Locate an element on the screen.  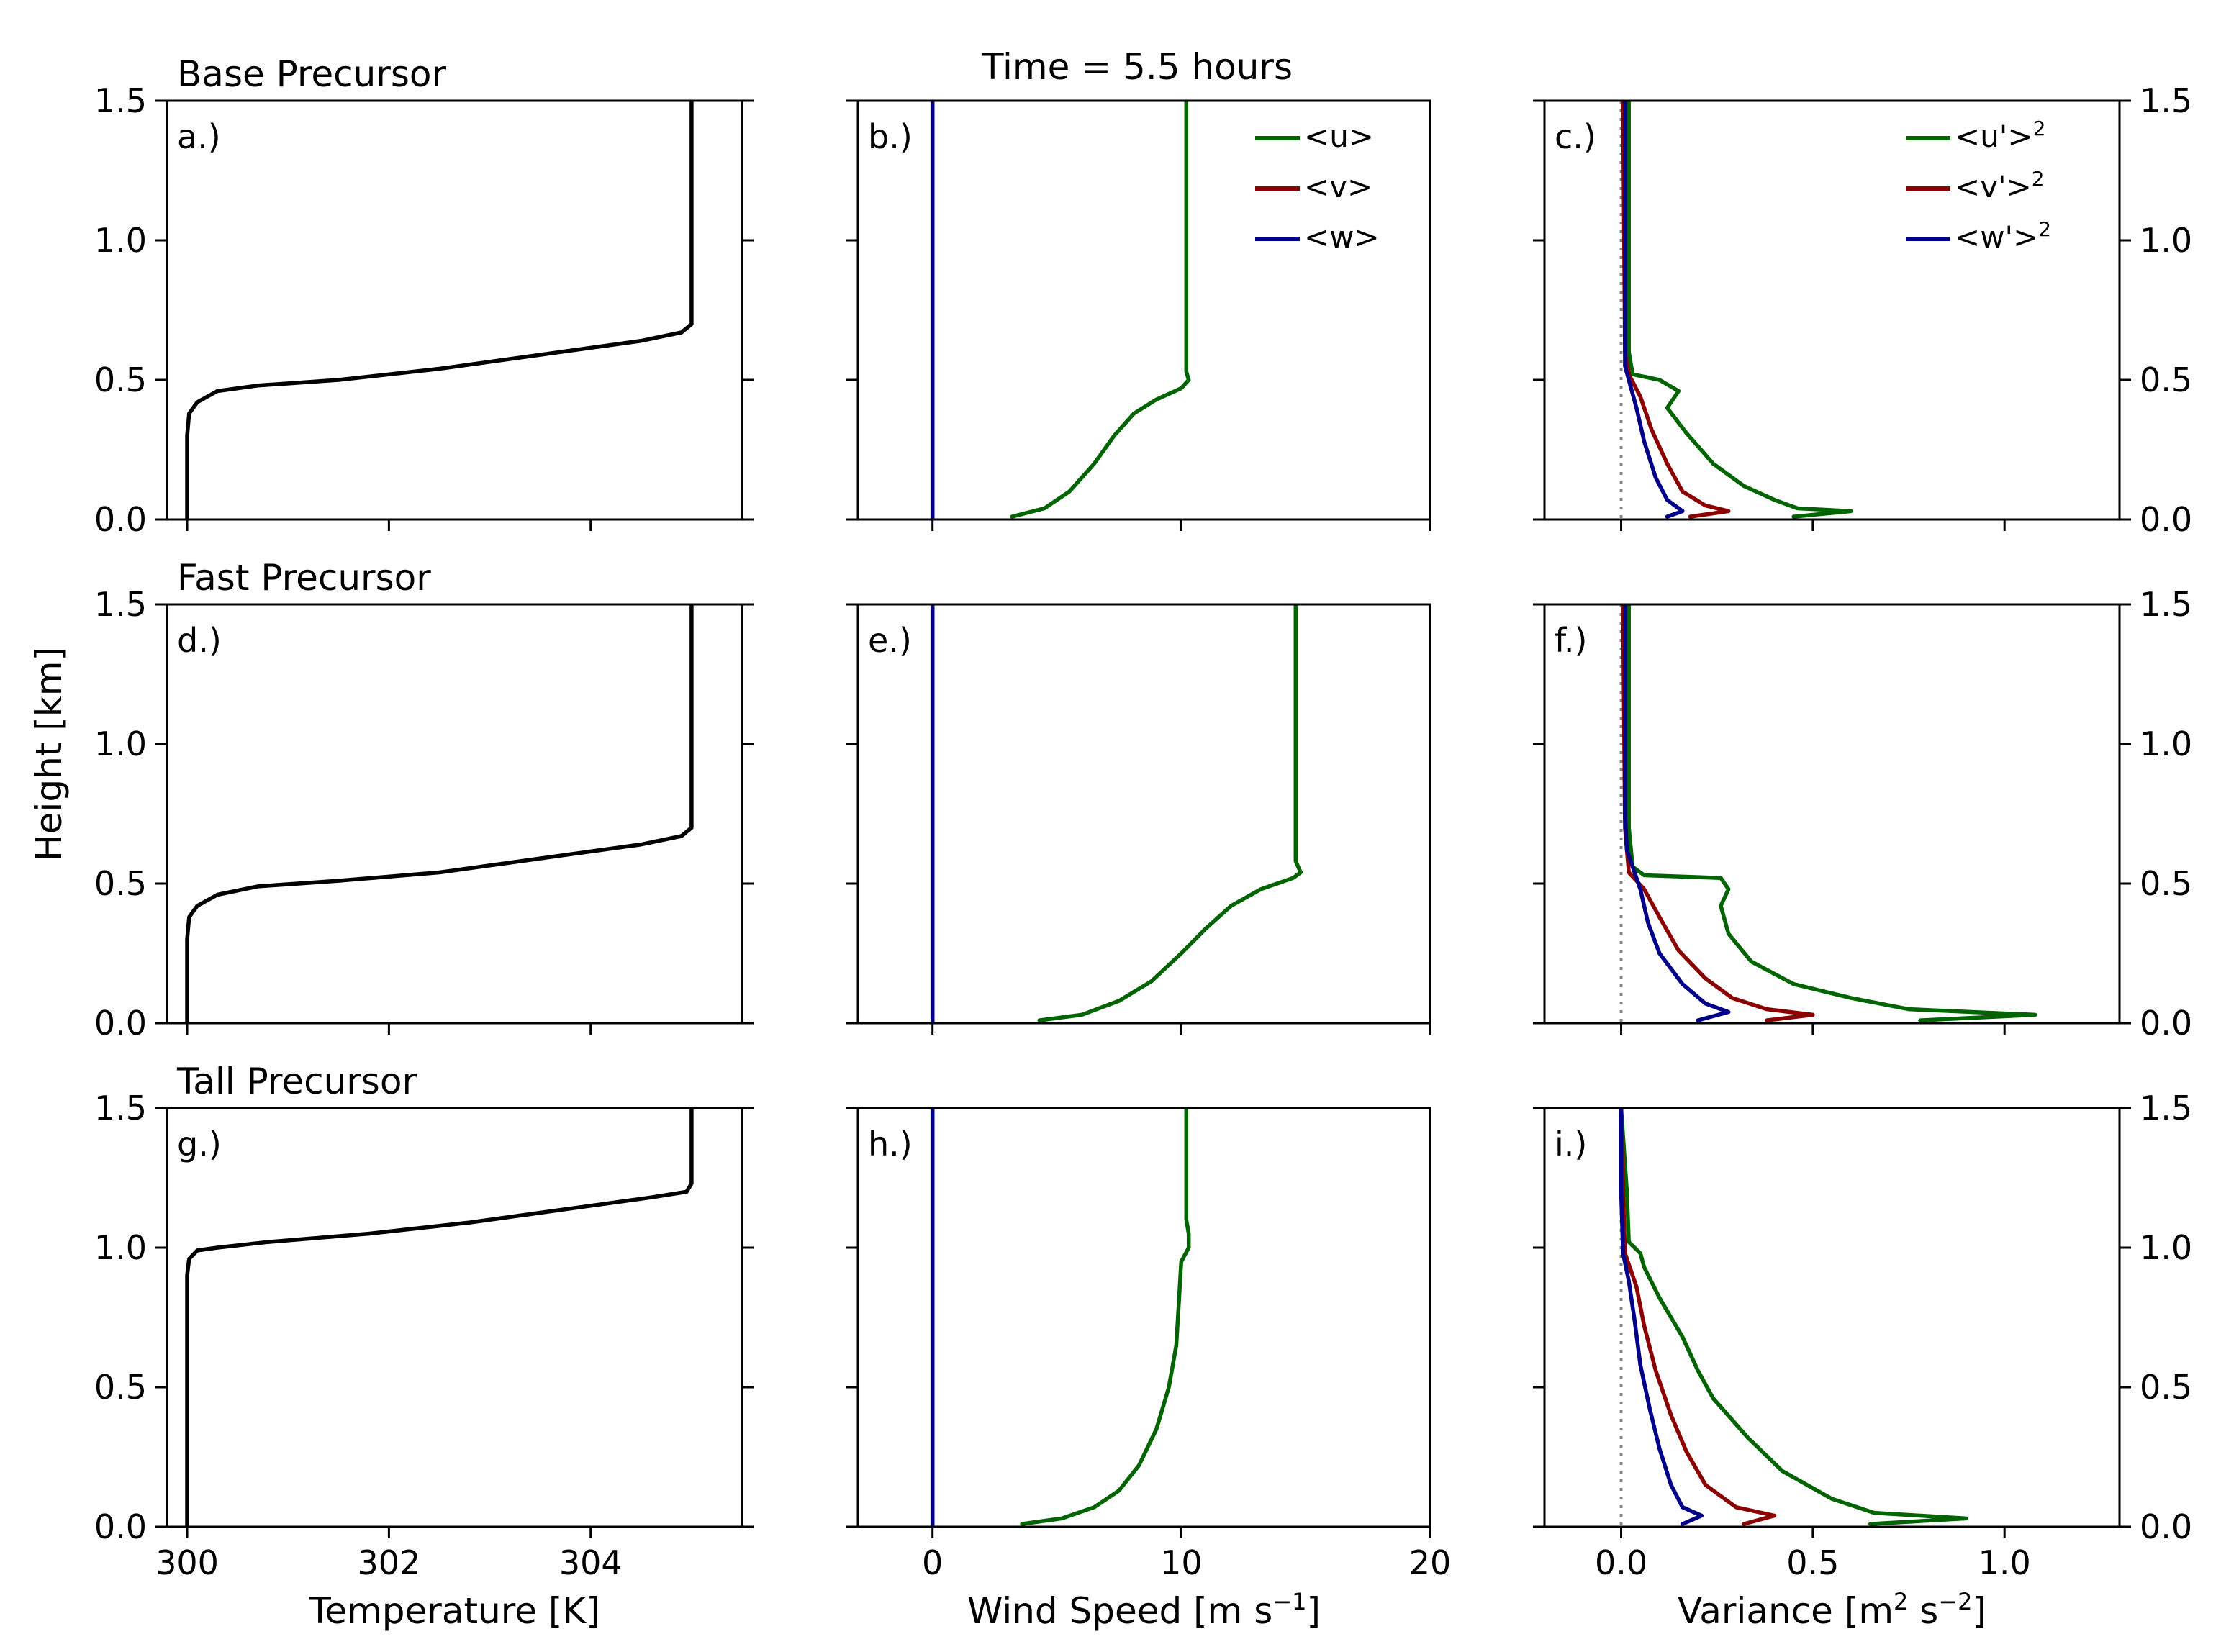
panel-label: i.) is located at coordinates (1571, 1144).